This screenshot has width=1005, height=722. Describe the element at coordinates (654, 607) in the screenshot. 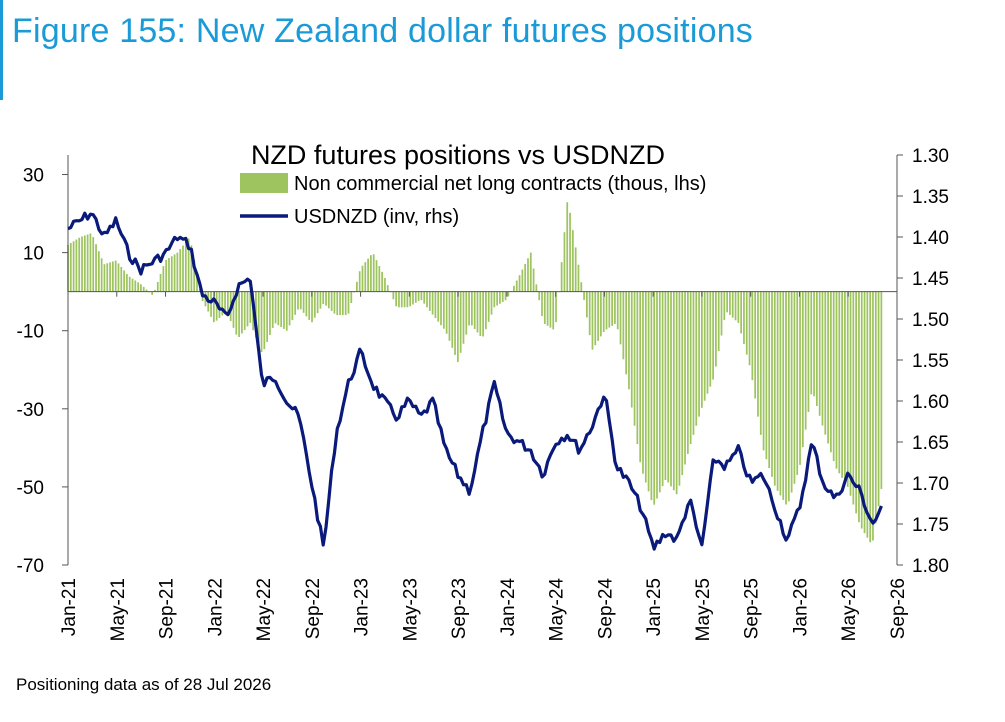

I see `x-tick-label: Jan-25` at that location.